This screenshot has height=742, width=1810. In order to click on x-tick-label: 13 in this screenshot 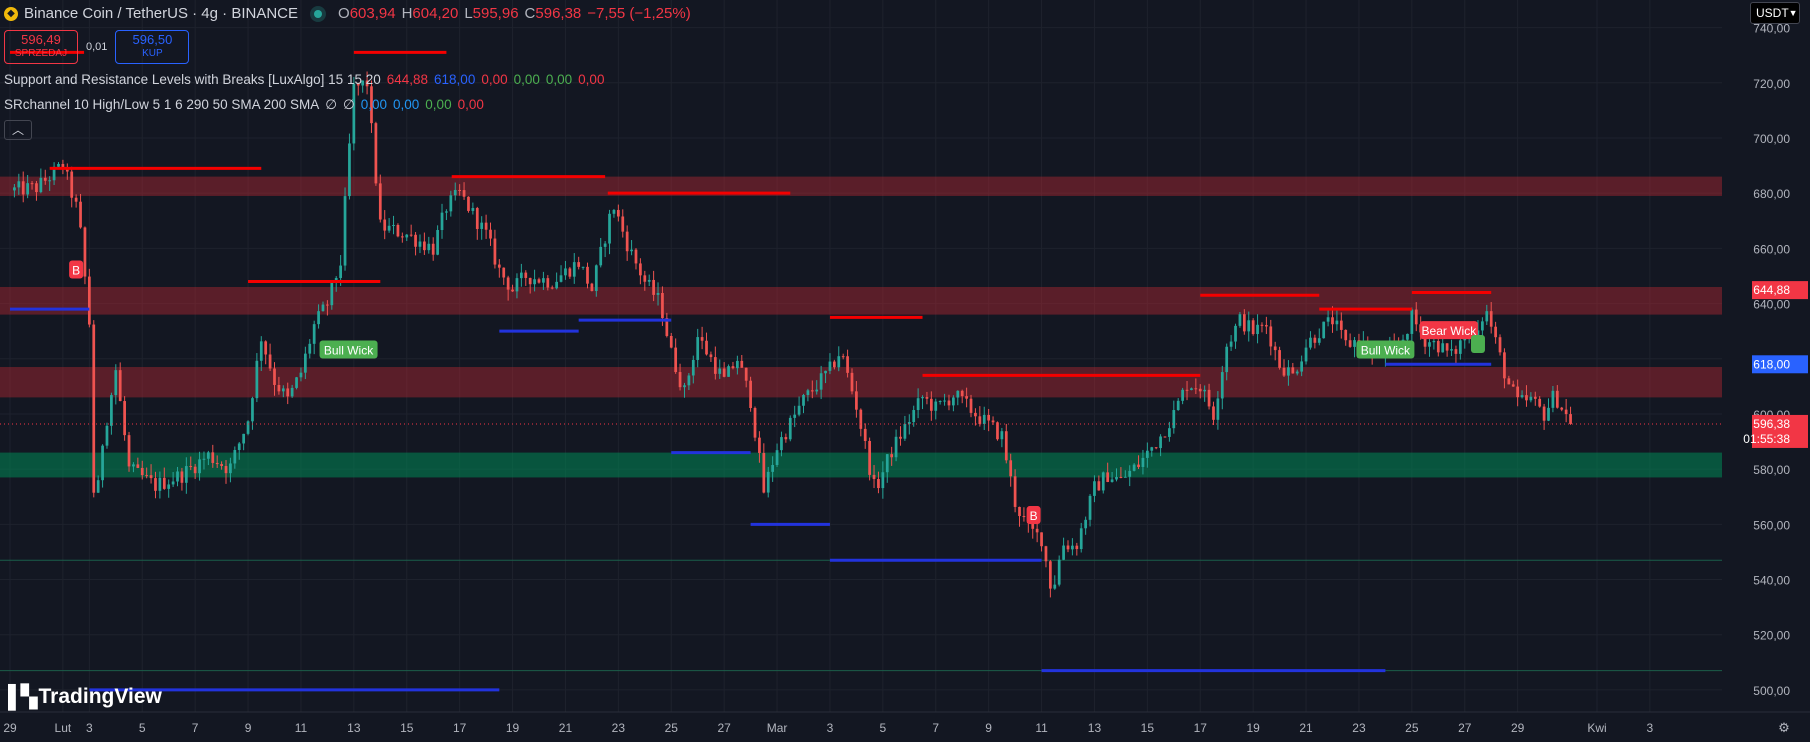, I will do `click(1095, 728)`.